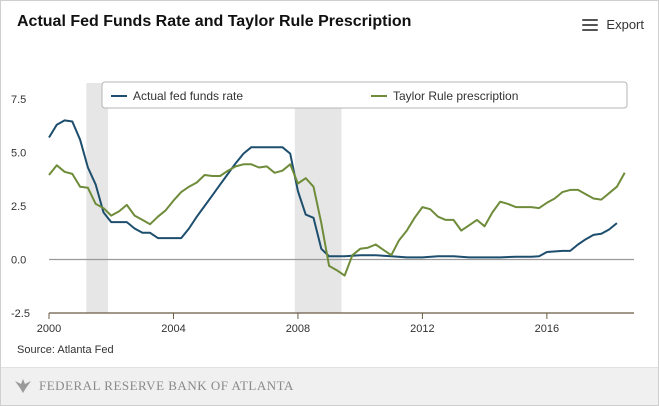  What do you see at coordinates (18, 100) in the screenshot?
I see `y-tick-label: 7.5` at bounding box center [18, 100].